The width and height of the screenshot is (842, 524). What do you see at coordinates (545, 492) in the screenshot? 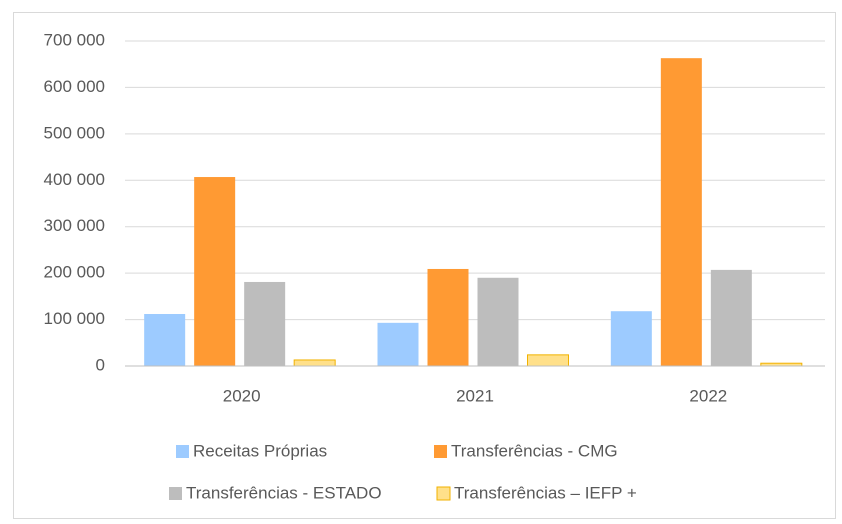
I see `legend-label: Transferências – IEFP +` at bounding box center [545, 492].